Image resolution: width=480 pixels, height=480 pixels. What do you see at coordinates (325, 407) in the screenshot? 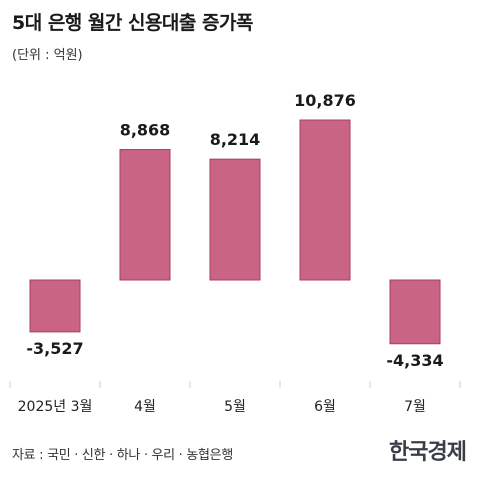
I see `category-label-3: 6월` at bounding box center [325, 407].